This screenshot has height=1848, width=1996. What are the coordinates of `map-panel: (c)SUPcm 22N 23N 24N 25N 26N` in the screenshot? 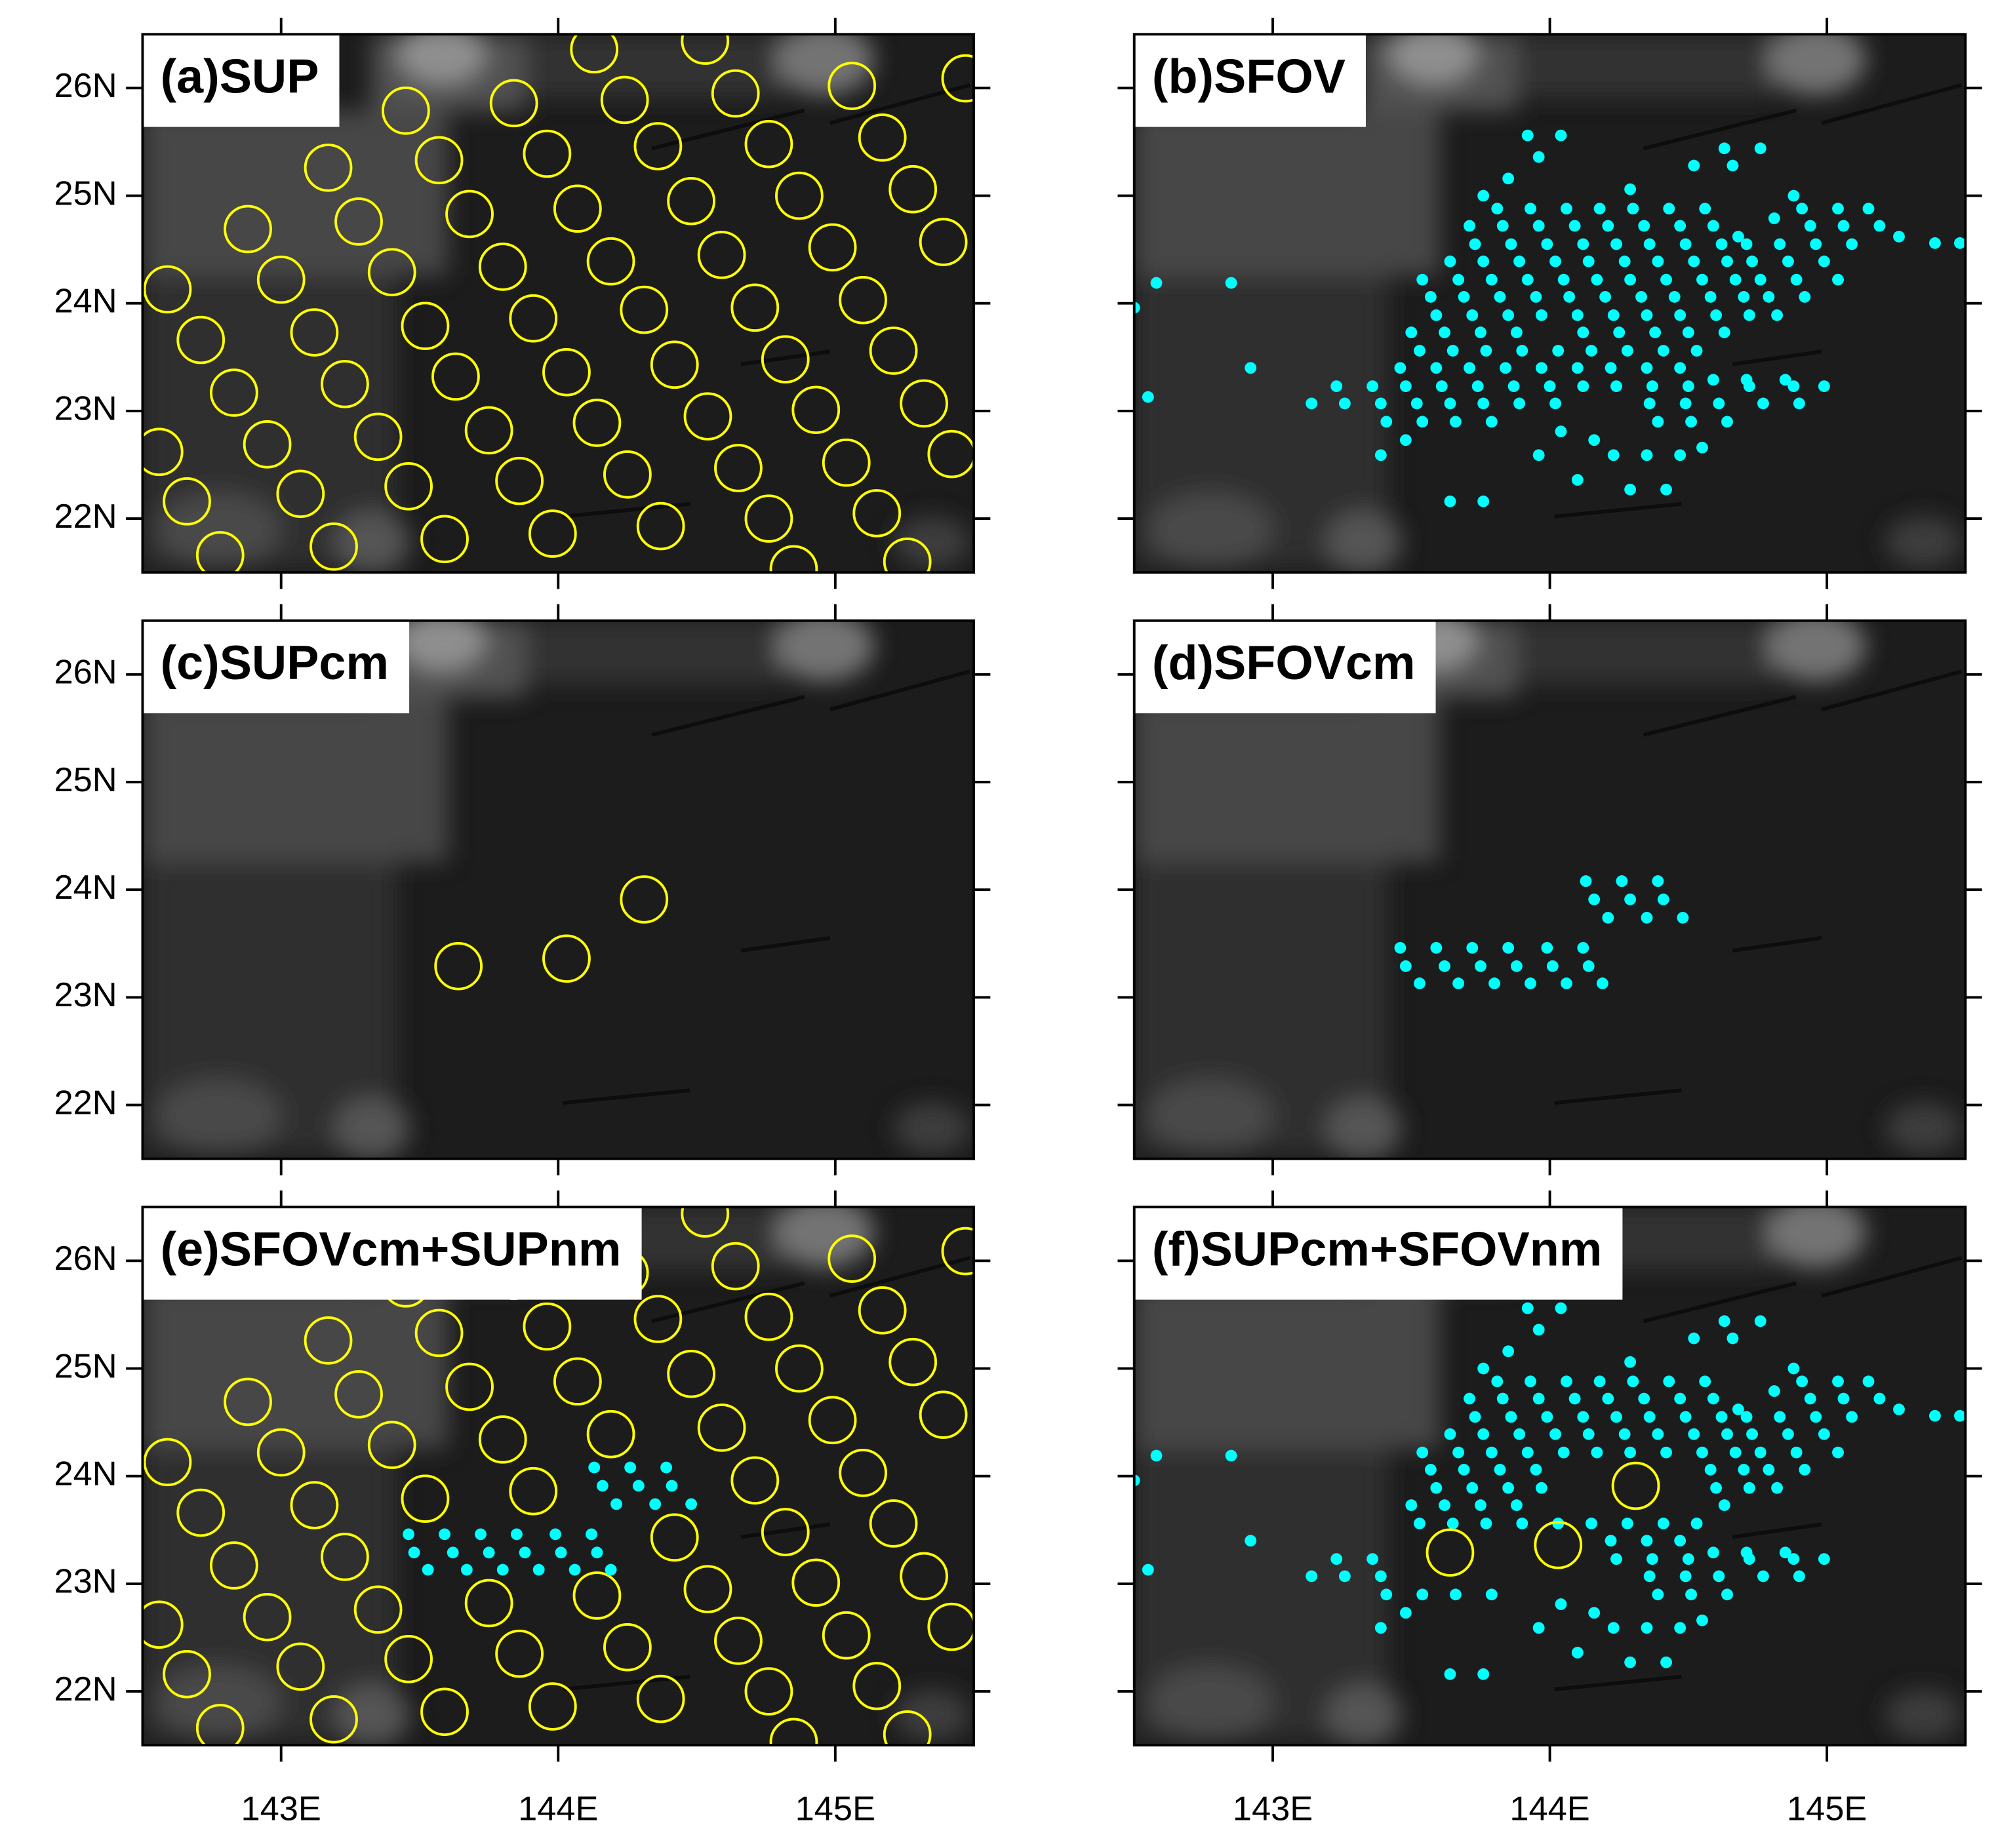 It's located at (523, 889).